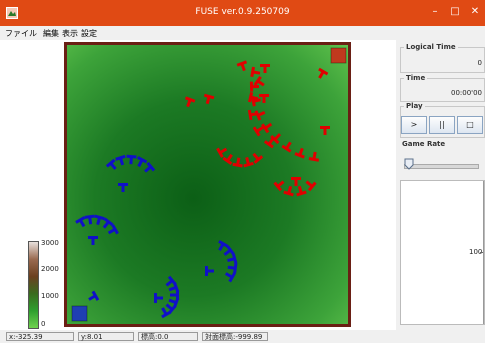 Image resolution: width=485 pixels, height=343 pixels. What do you see at coordinates (475, 11) in the screenshot?
I see `close-button: ✕` at bounding box center [475, 11].